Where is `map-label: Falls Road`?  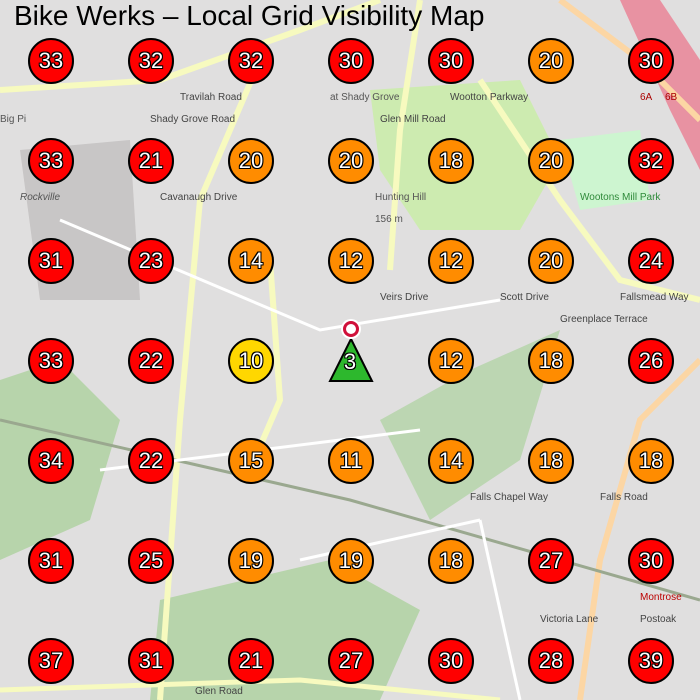
map-label: Falls Road is located at coordinates (624, 497).